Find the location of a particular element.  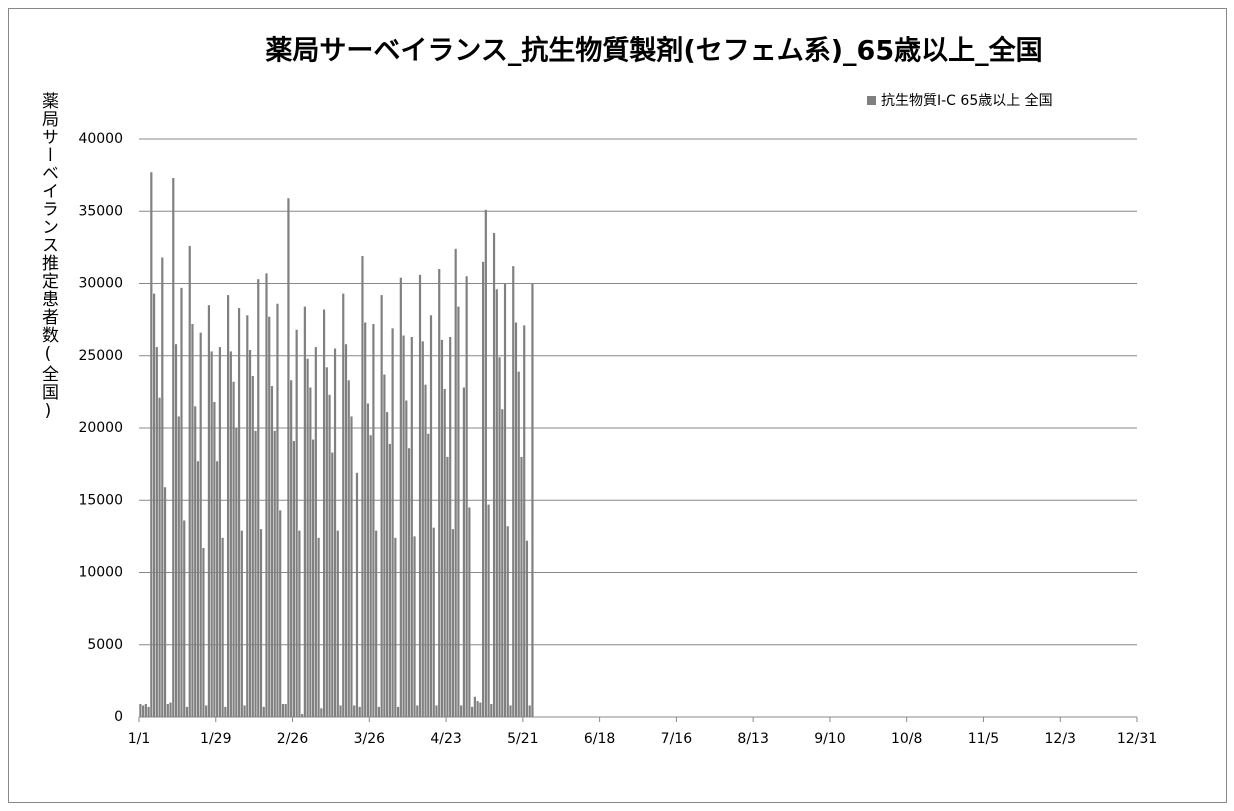

y-tick-label: 5000 is located at coordinates (105, 645).